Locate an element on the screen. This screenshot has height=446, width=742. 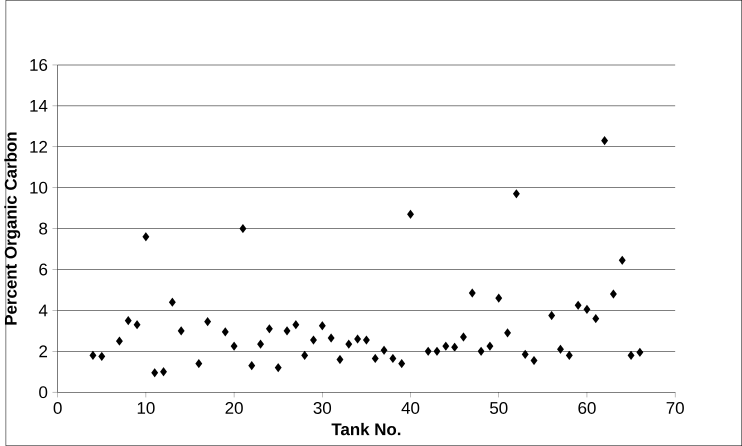
y-tick-label: 0 is located at coordinates (43, 392).